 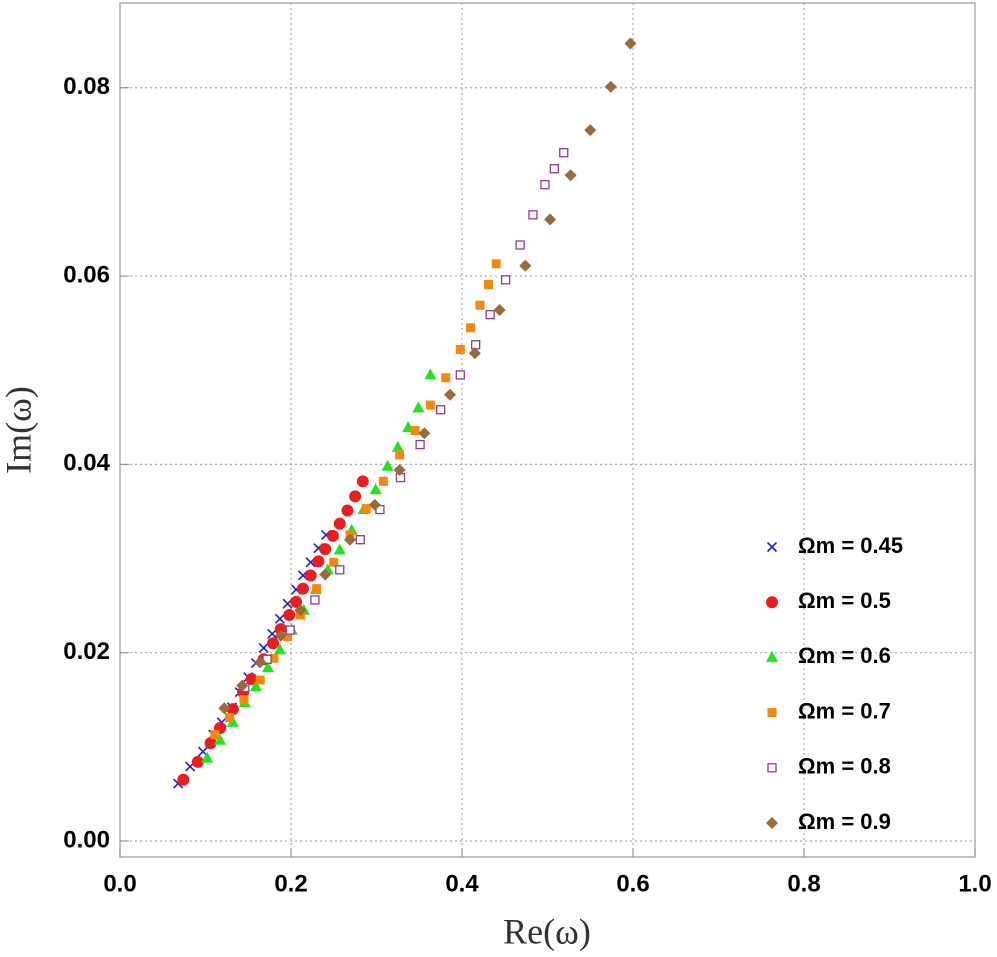 What do you see at coordinates (844, 766) in the screenshot?
I see `legend-label: Ωm = 0.8` at bounding box center [844, 766].